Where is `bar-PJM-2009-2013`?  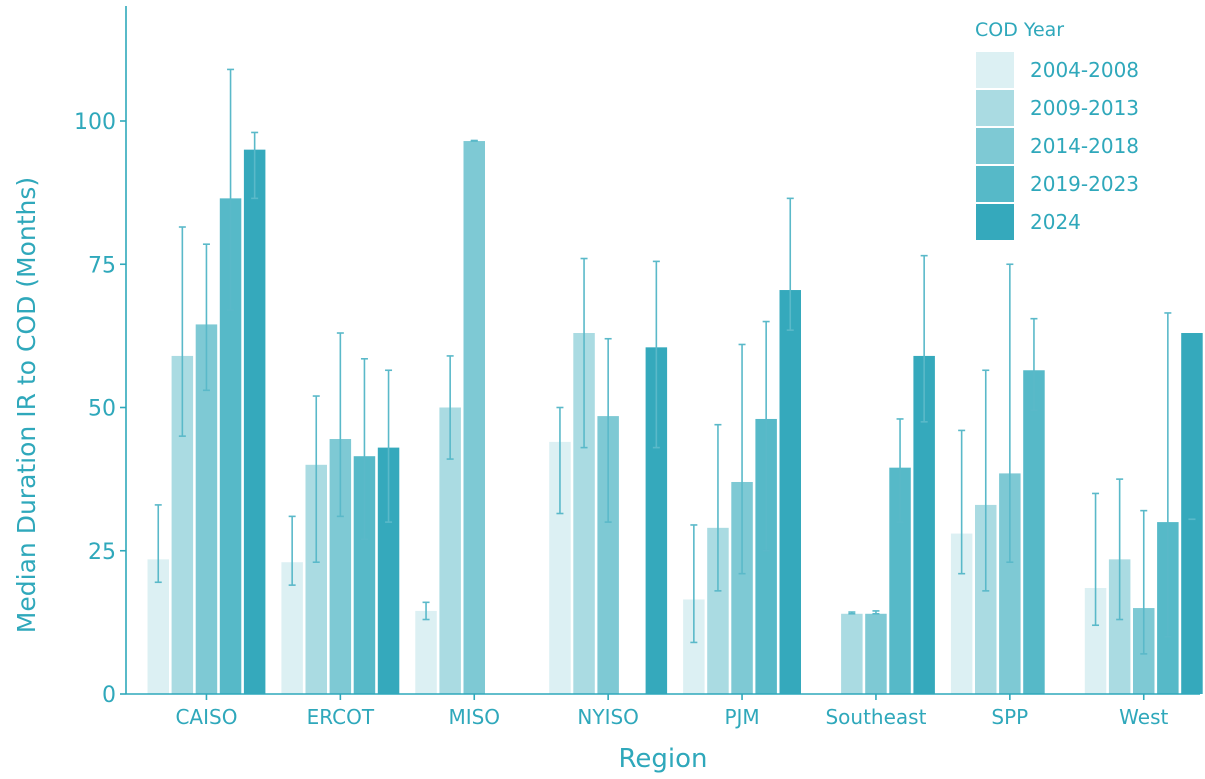
bar-PJM-2009-2013 is located at coordinates (718, 610).